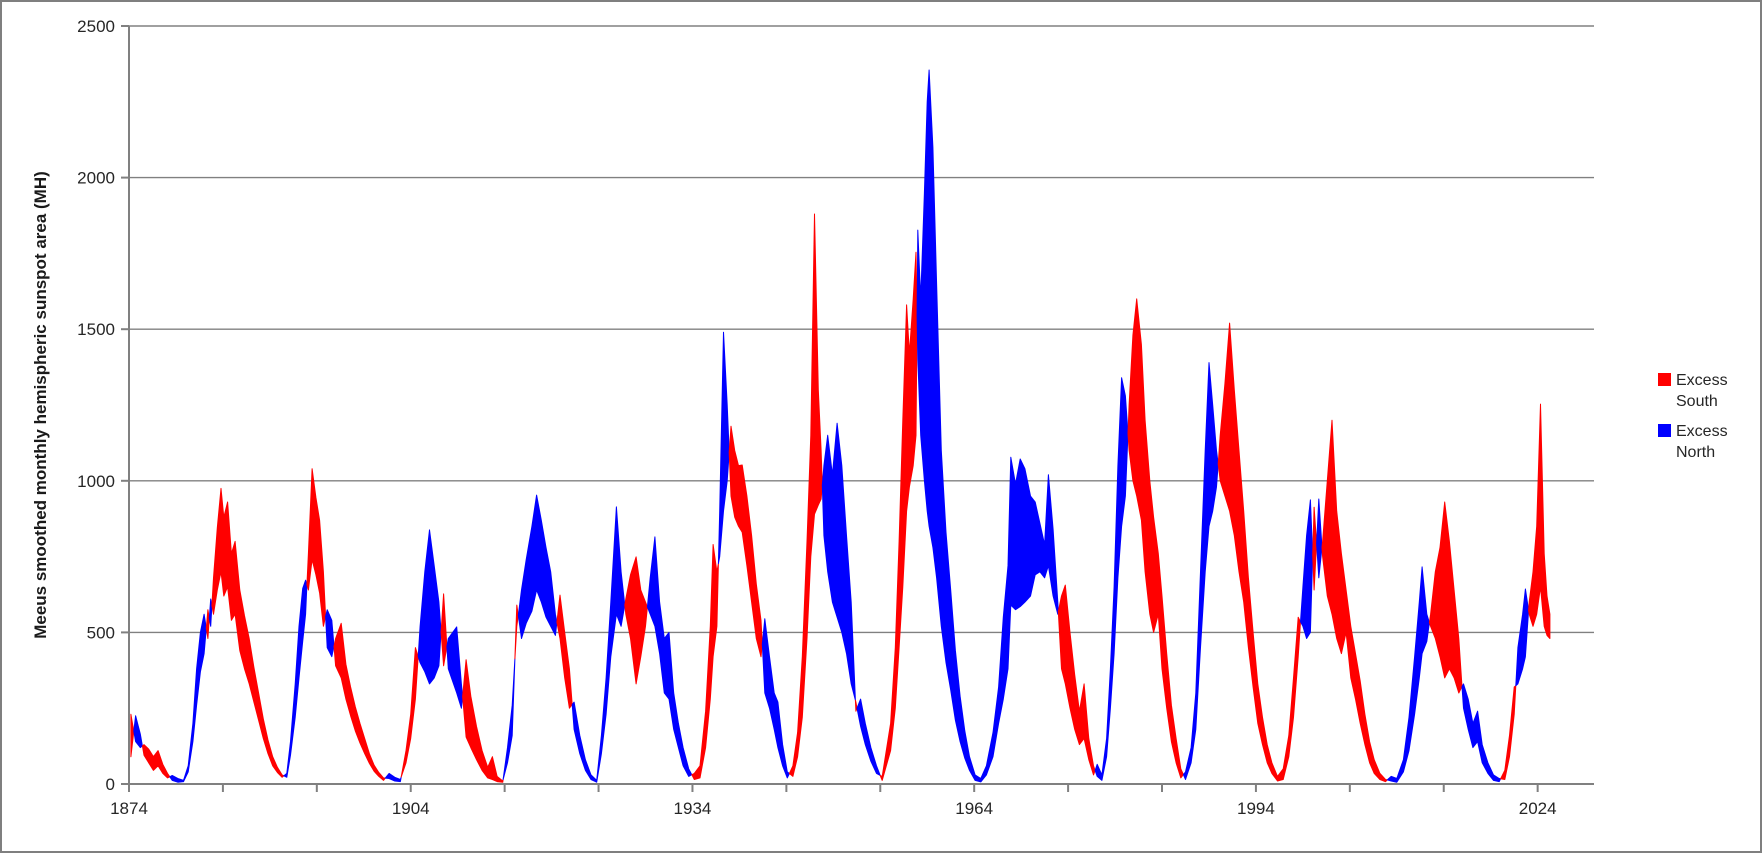 Image resolution: width=1762 pixels, height=853 pixels. I want to click on x-tick-label-1994: 1994, so click(1256, 808).